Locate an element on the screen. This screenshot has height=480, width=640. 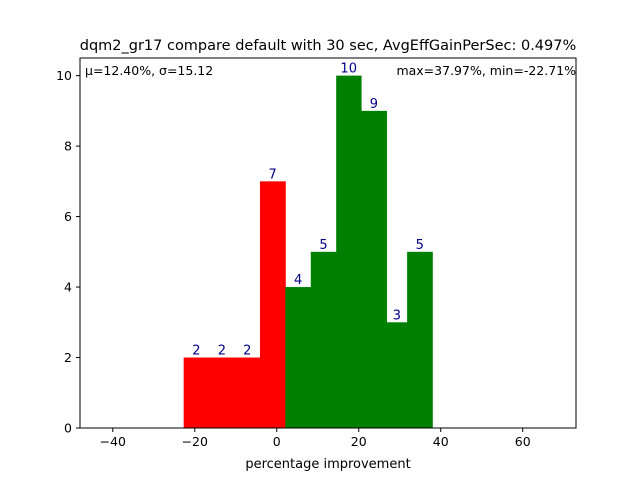
bar-value-label: 7 is located at coordinates (273, 174).